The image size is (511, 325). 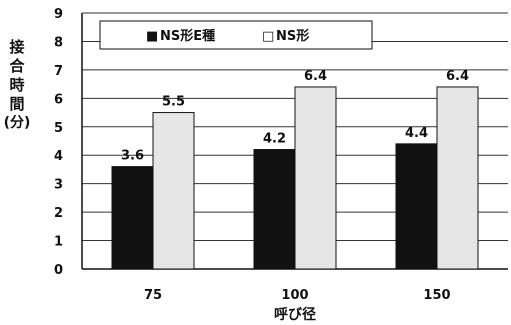 I want to click on legend-label: NS形E種, so click(x=187, y=36).